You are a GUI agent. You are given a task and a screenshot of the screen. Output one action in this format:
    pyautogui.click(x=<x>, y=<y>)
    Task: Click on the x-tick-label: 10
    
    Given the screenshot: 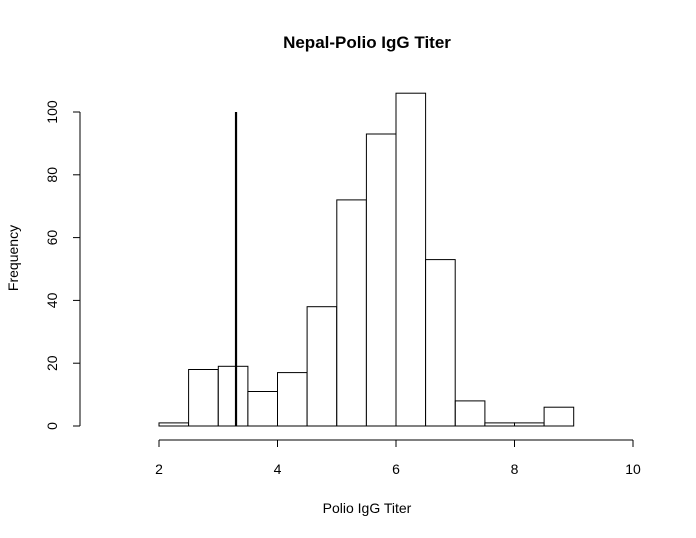 What is the action you would take?
    pyautogui.click(x=633, y=469)
    